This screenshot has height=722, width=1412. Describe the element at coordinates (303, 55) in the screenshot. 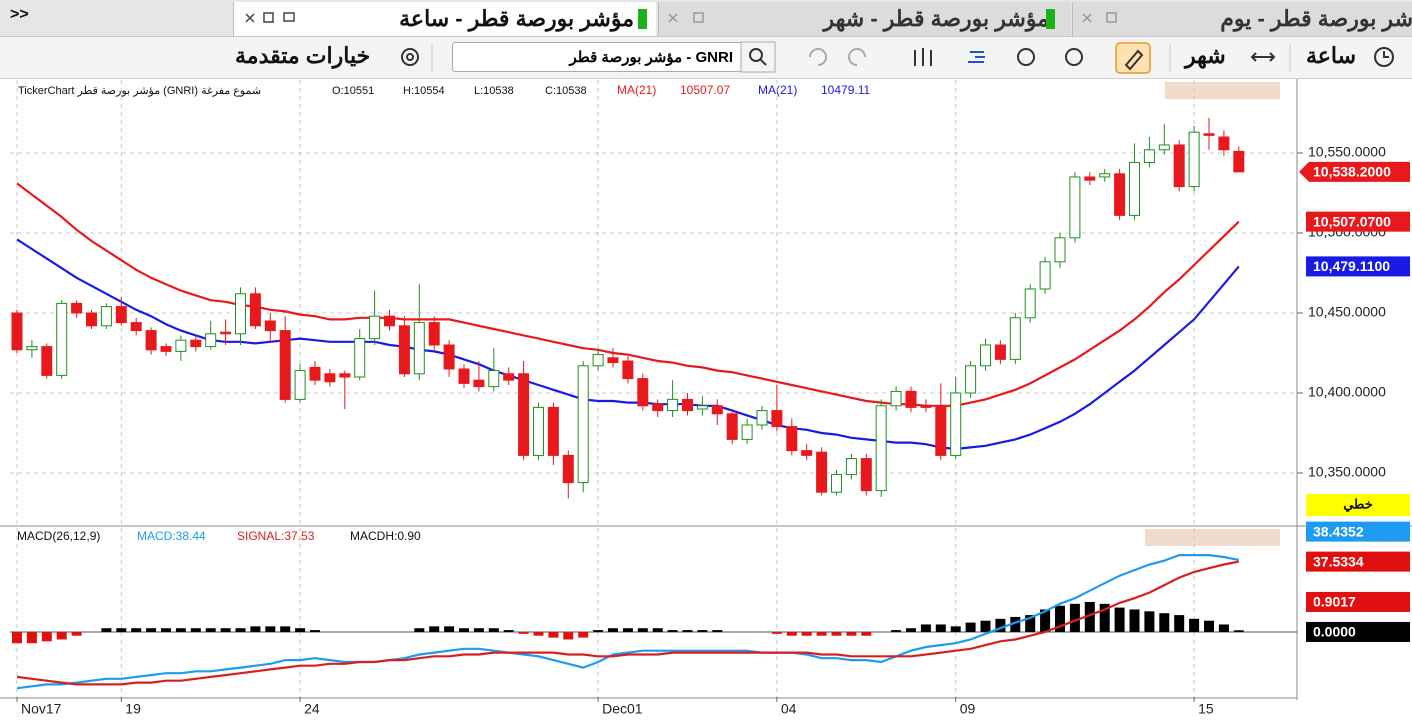

I see `advanced-options: خيارات متقدمة` at that location.